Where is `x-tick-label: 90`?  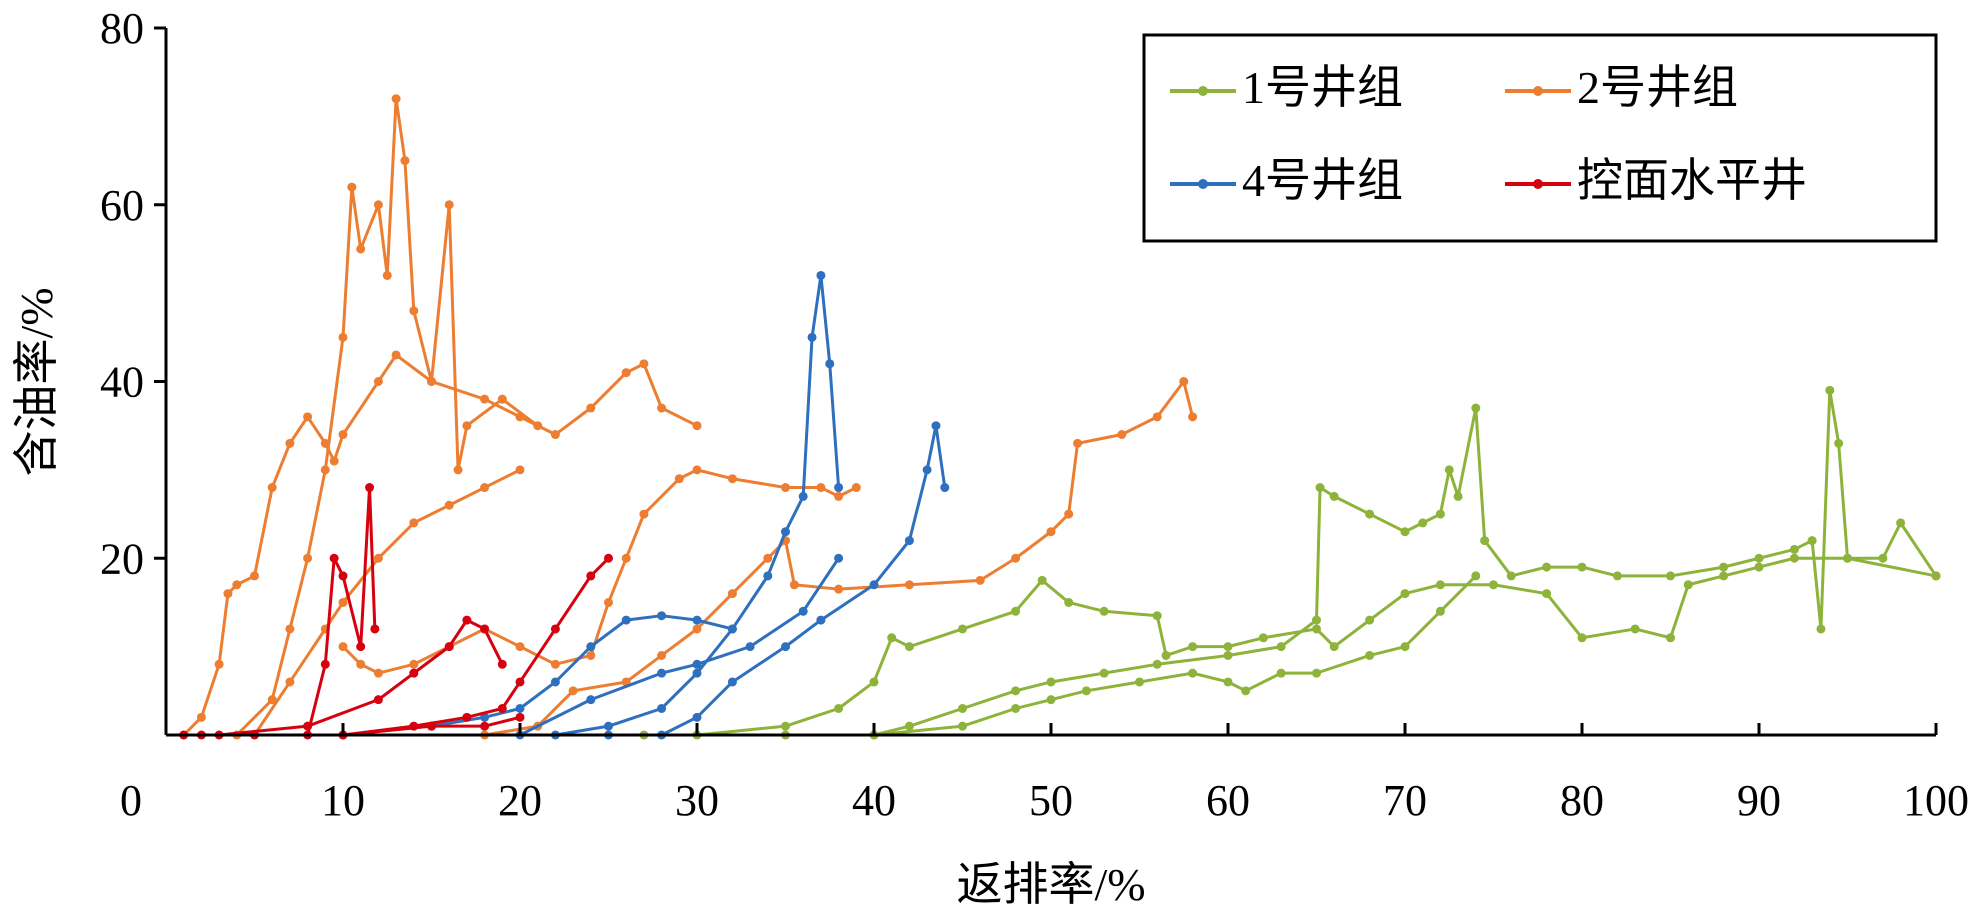
x-tick-label: 90 is located at coordinates (1759, 800).